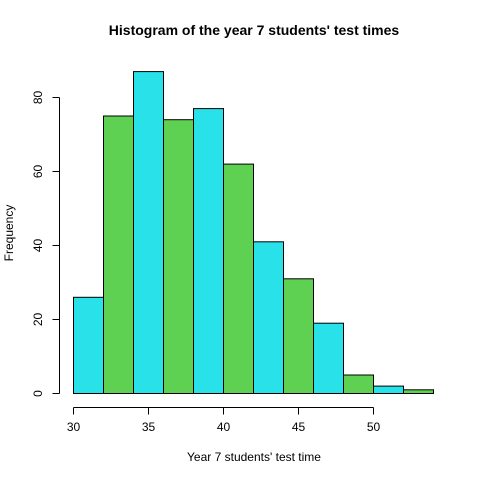  Describe the element at coordinates (374, 427) in the screenshot. I see `x-tick-label: 50` at that location.